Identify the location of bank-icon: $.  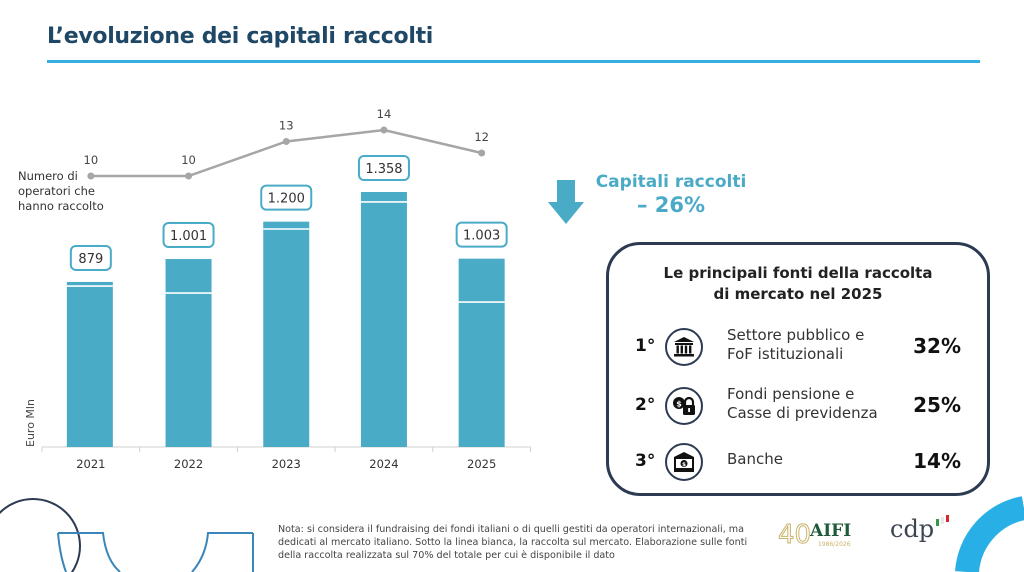
(684, 462).